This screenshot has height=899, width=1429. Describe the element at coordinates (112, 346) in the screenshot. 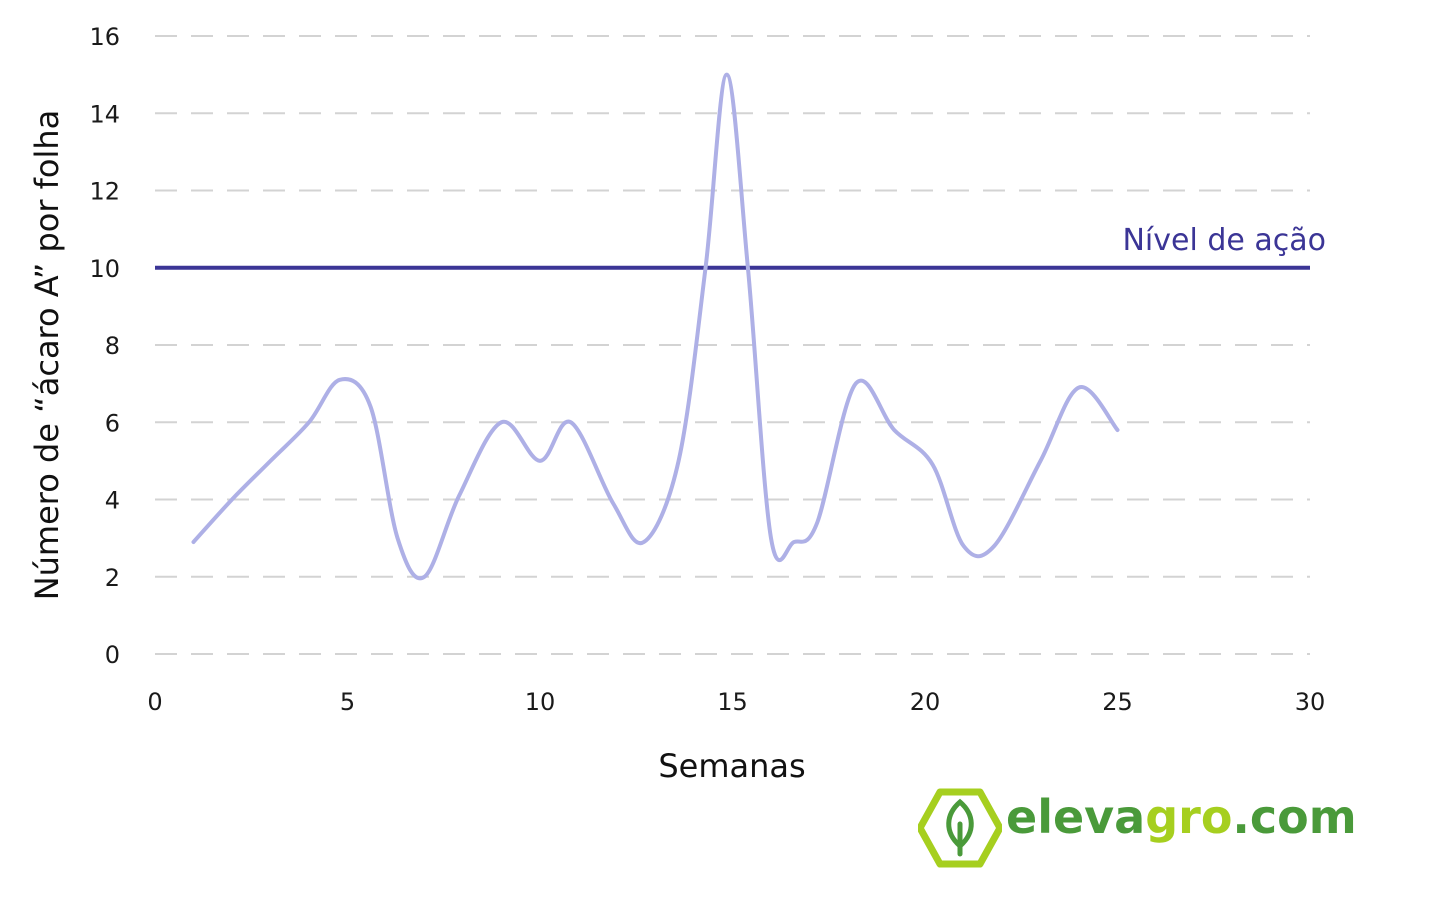

I see `y-tick-label: 8` at that location.